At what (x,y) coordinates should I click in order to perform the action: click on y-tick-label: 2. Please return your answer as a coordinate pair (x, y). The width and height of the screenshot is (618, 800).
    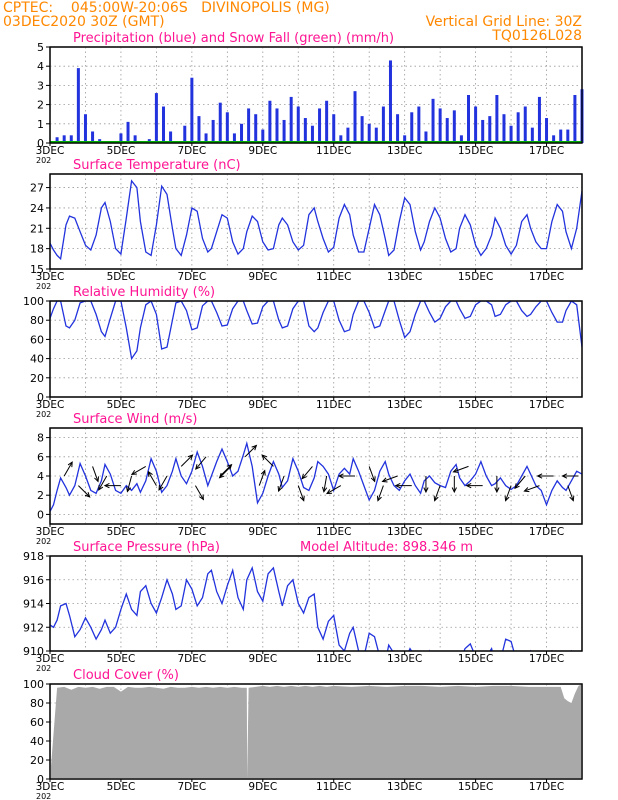
    Looking at the image, I should click on (40, 105).